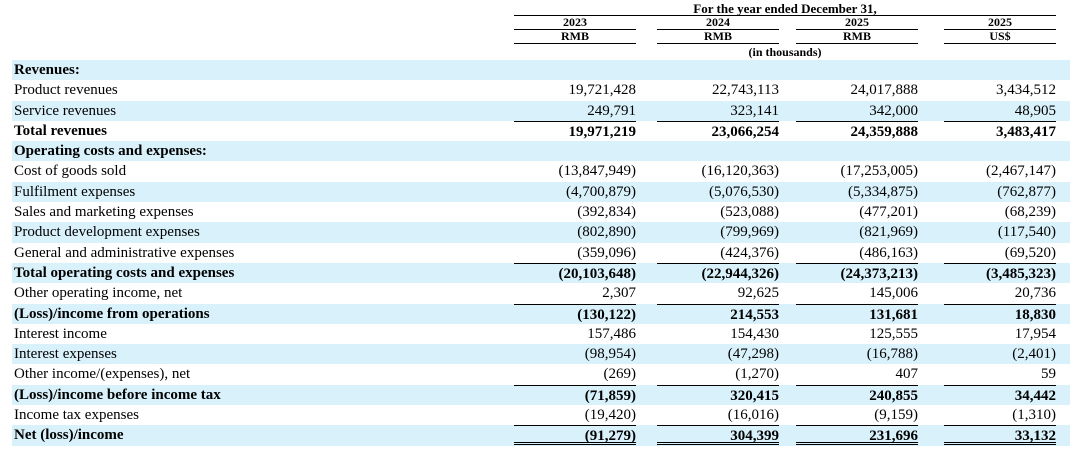 This screenshot has height=470, width=1080. I want to click on cell-2024: 23,066,254, so click(718, 130).